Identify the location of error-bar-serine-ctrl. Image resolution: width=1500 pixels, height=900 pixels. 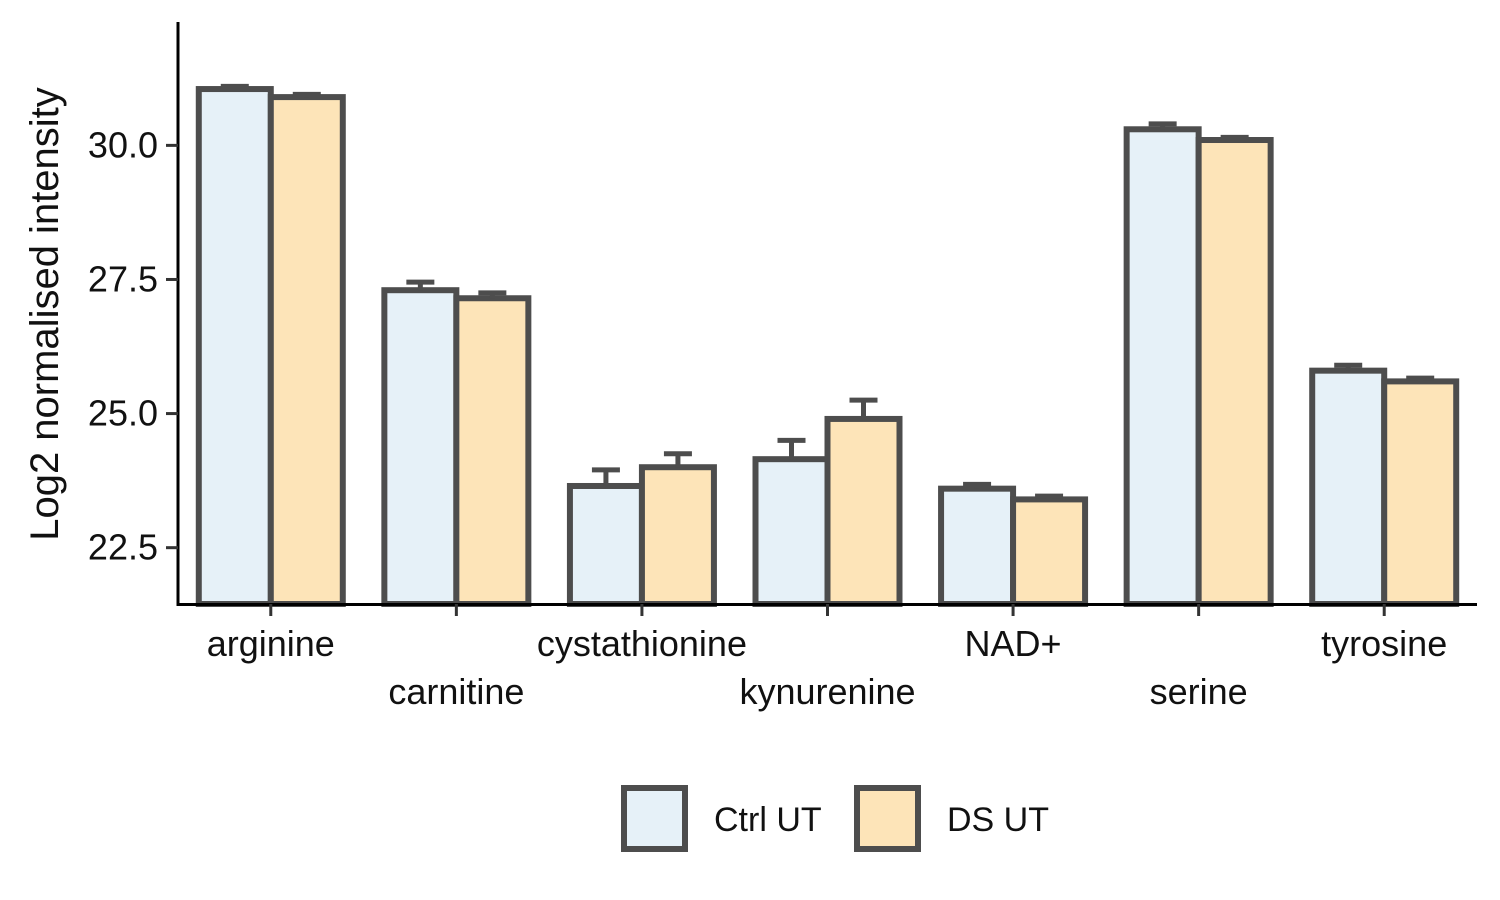
(1162, 125).